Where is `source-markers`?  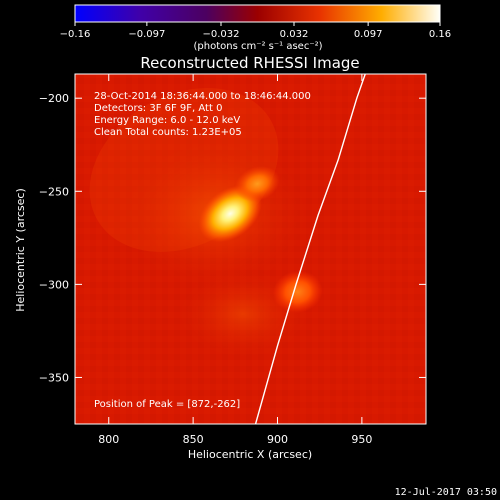
source-markers is located at coordinates (260, 239).